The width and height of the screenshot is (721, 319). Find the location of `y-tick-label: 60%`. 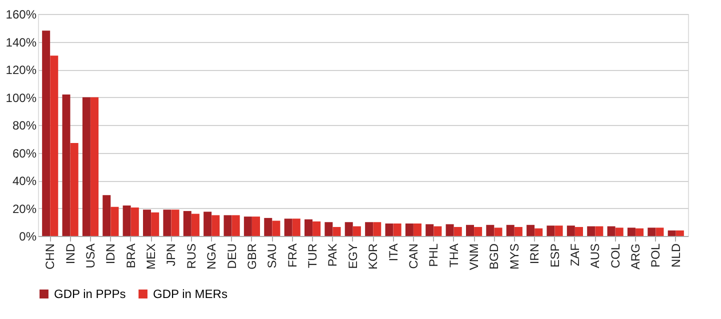

y-tick-label: 60% is located at coordinates (24, 153).